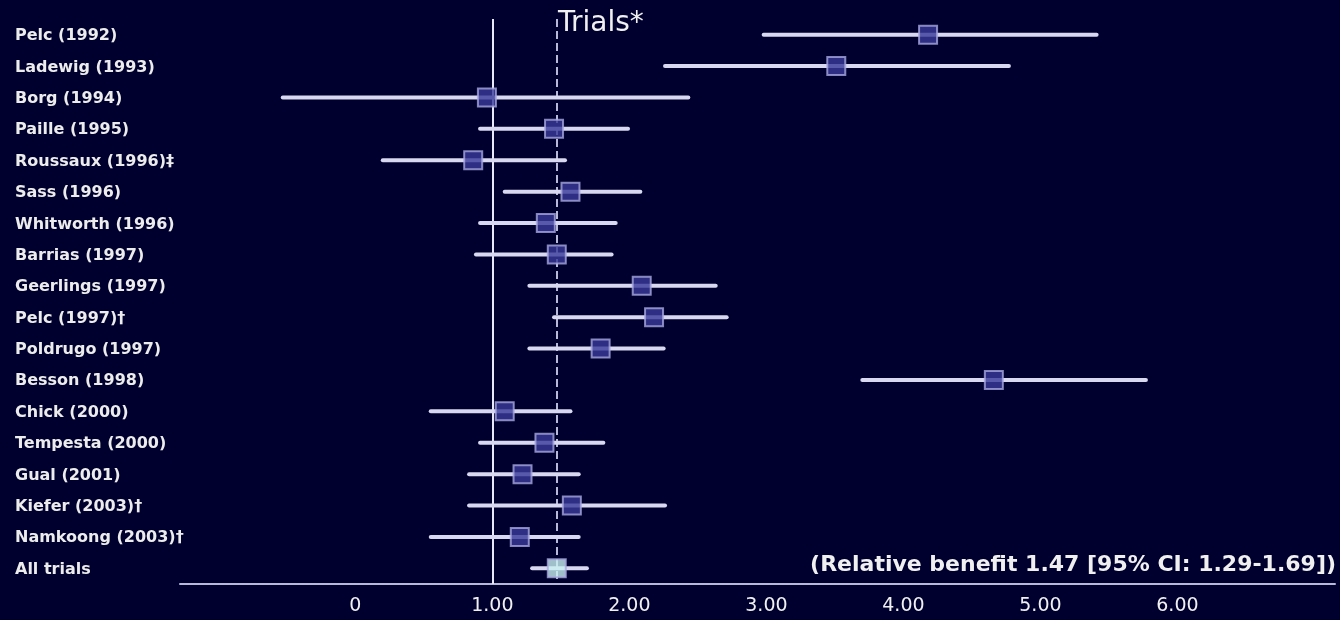 Image resolution: width=1340 pixels, height=620 pixels. I want to click on y-tick-label: Poldrugo (1997), so click(88, 349).